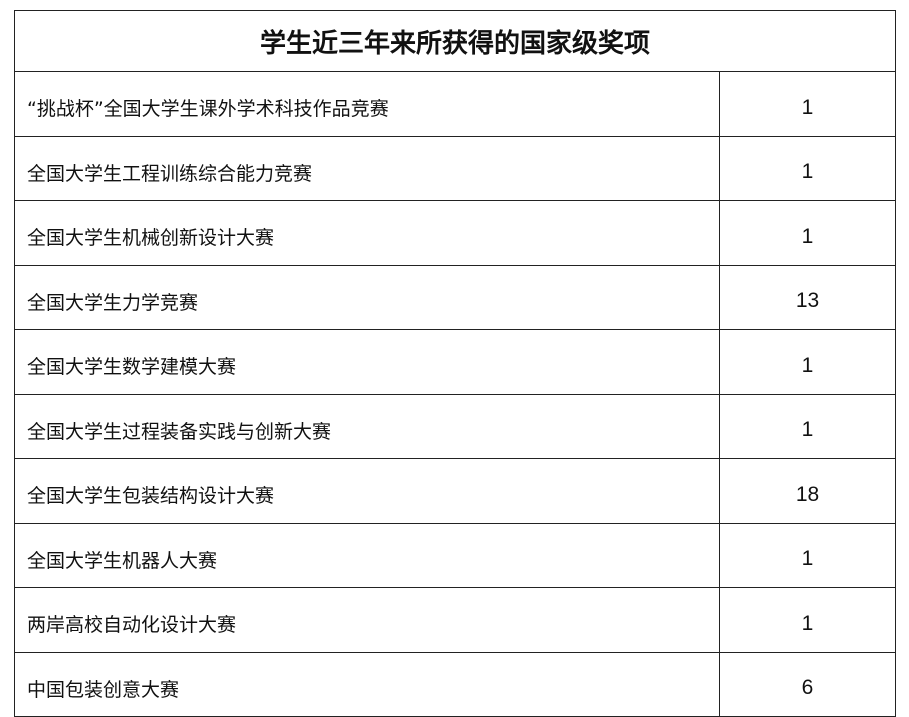  I want to click on table-row: 两岸高校自动化设计大赛 1, so click(455, 620).